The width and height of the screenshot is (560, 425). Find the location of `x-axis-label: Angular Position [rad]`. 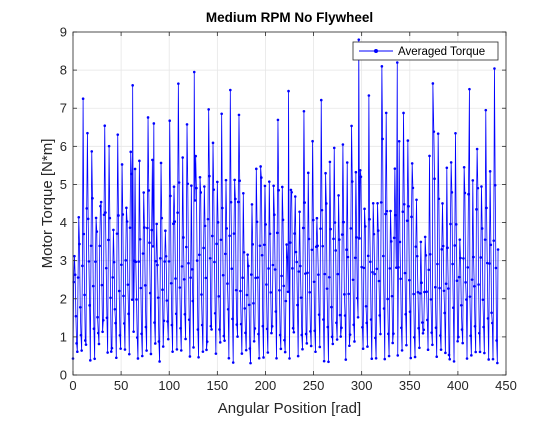

x-axis-label: Angular Position [rad] is located at coordinates (289, 408).